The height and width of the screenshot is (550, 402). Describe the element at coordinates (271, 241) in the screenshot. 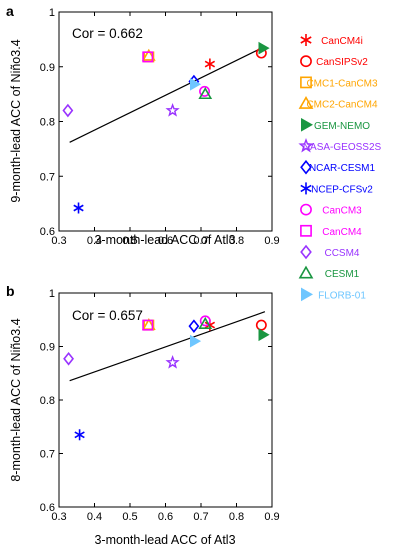

I see `panel-a-x-tick-label: 0.9` at that location.